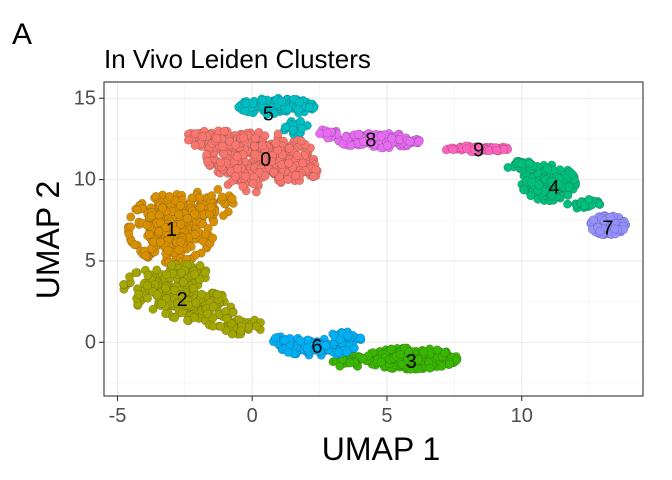 This screenshot has height=480, width=672. I want to click on cluster-6-points, so click(317, 343).